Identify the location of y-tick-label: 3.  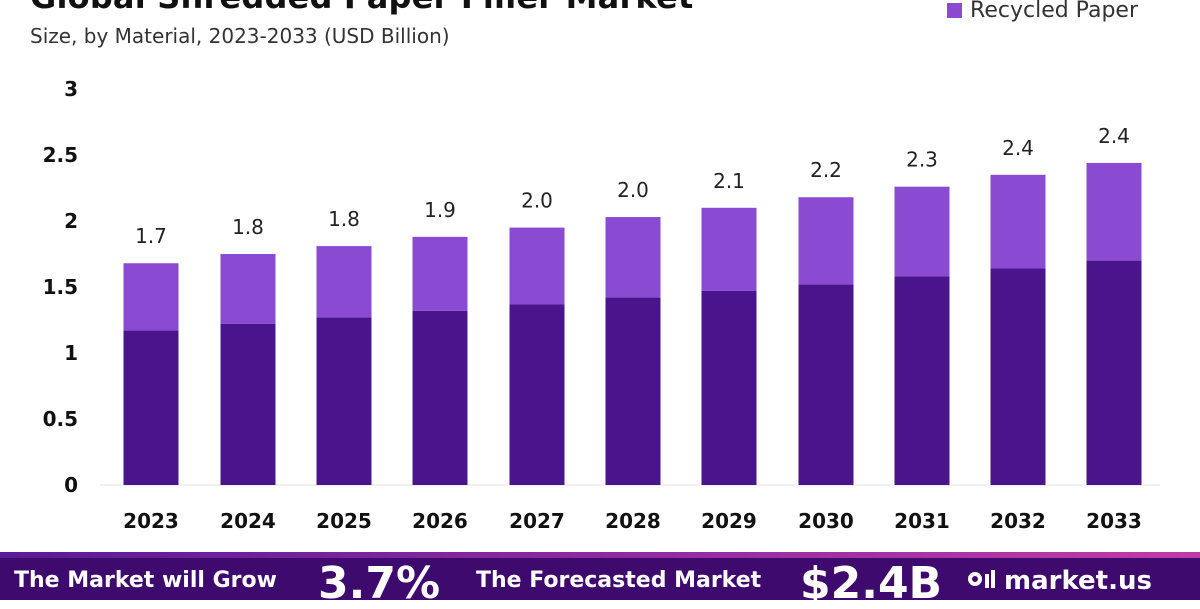
(71, 89).